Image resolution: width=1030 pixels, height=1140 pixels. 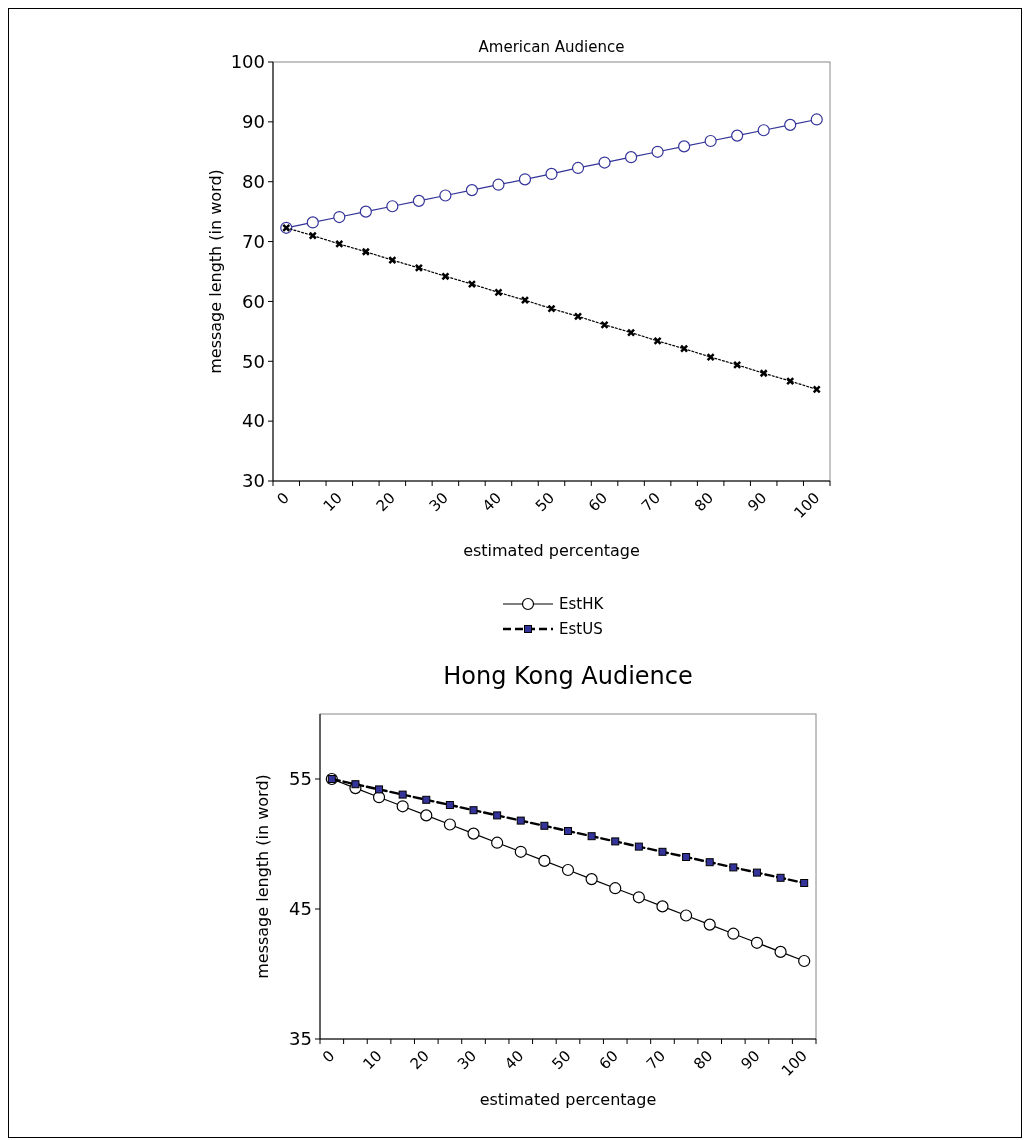 I want to click on y-tick-label: 60, so click(x=253, y=301).